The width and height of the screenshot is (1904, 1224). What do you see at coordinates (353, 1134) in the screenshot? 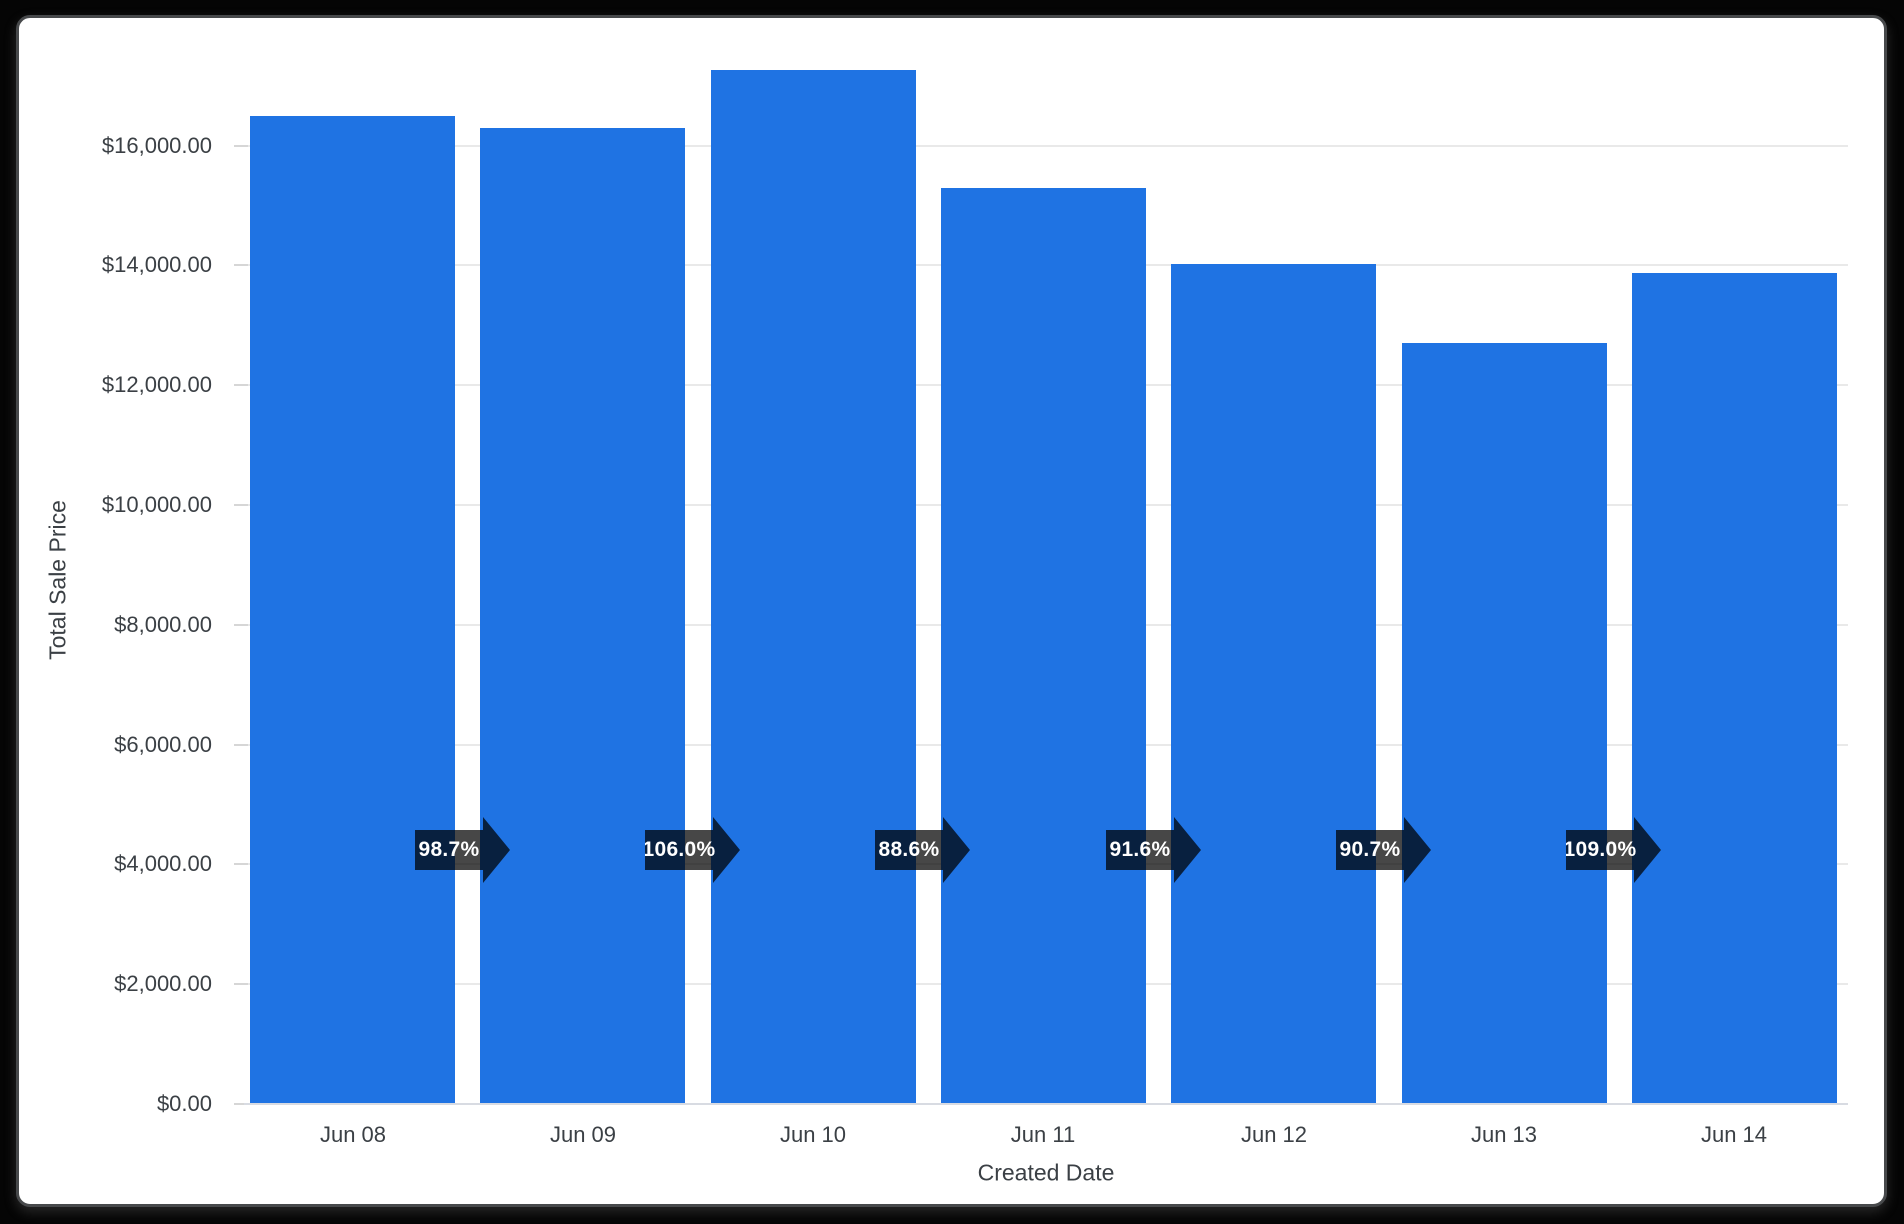
I see `x-axis-tick-label: Jun 08` at bounding box center [353, 1134].